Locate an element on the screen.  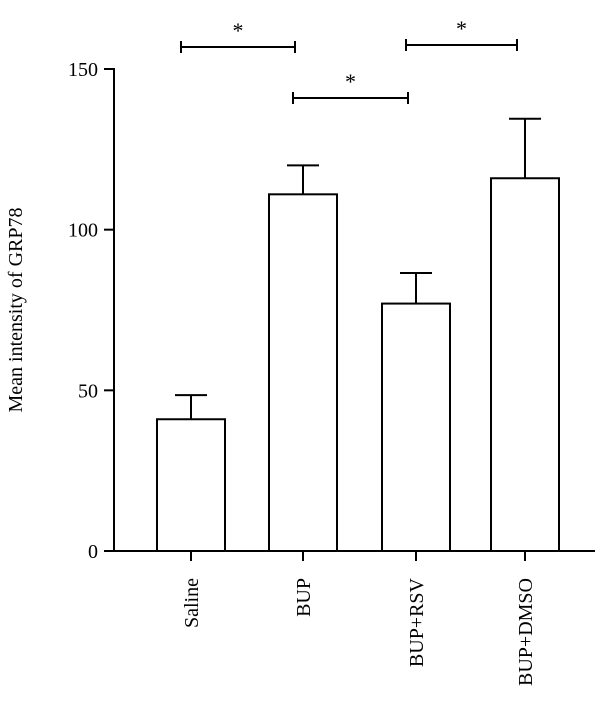
y-tick-label: 100 is located at coordinates (83, 231).